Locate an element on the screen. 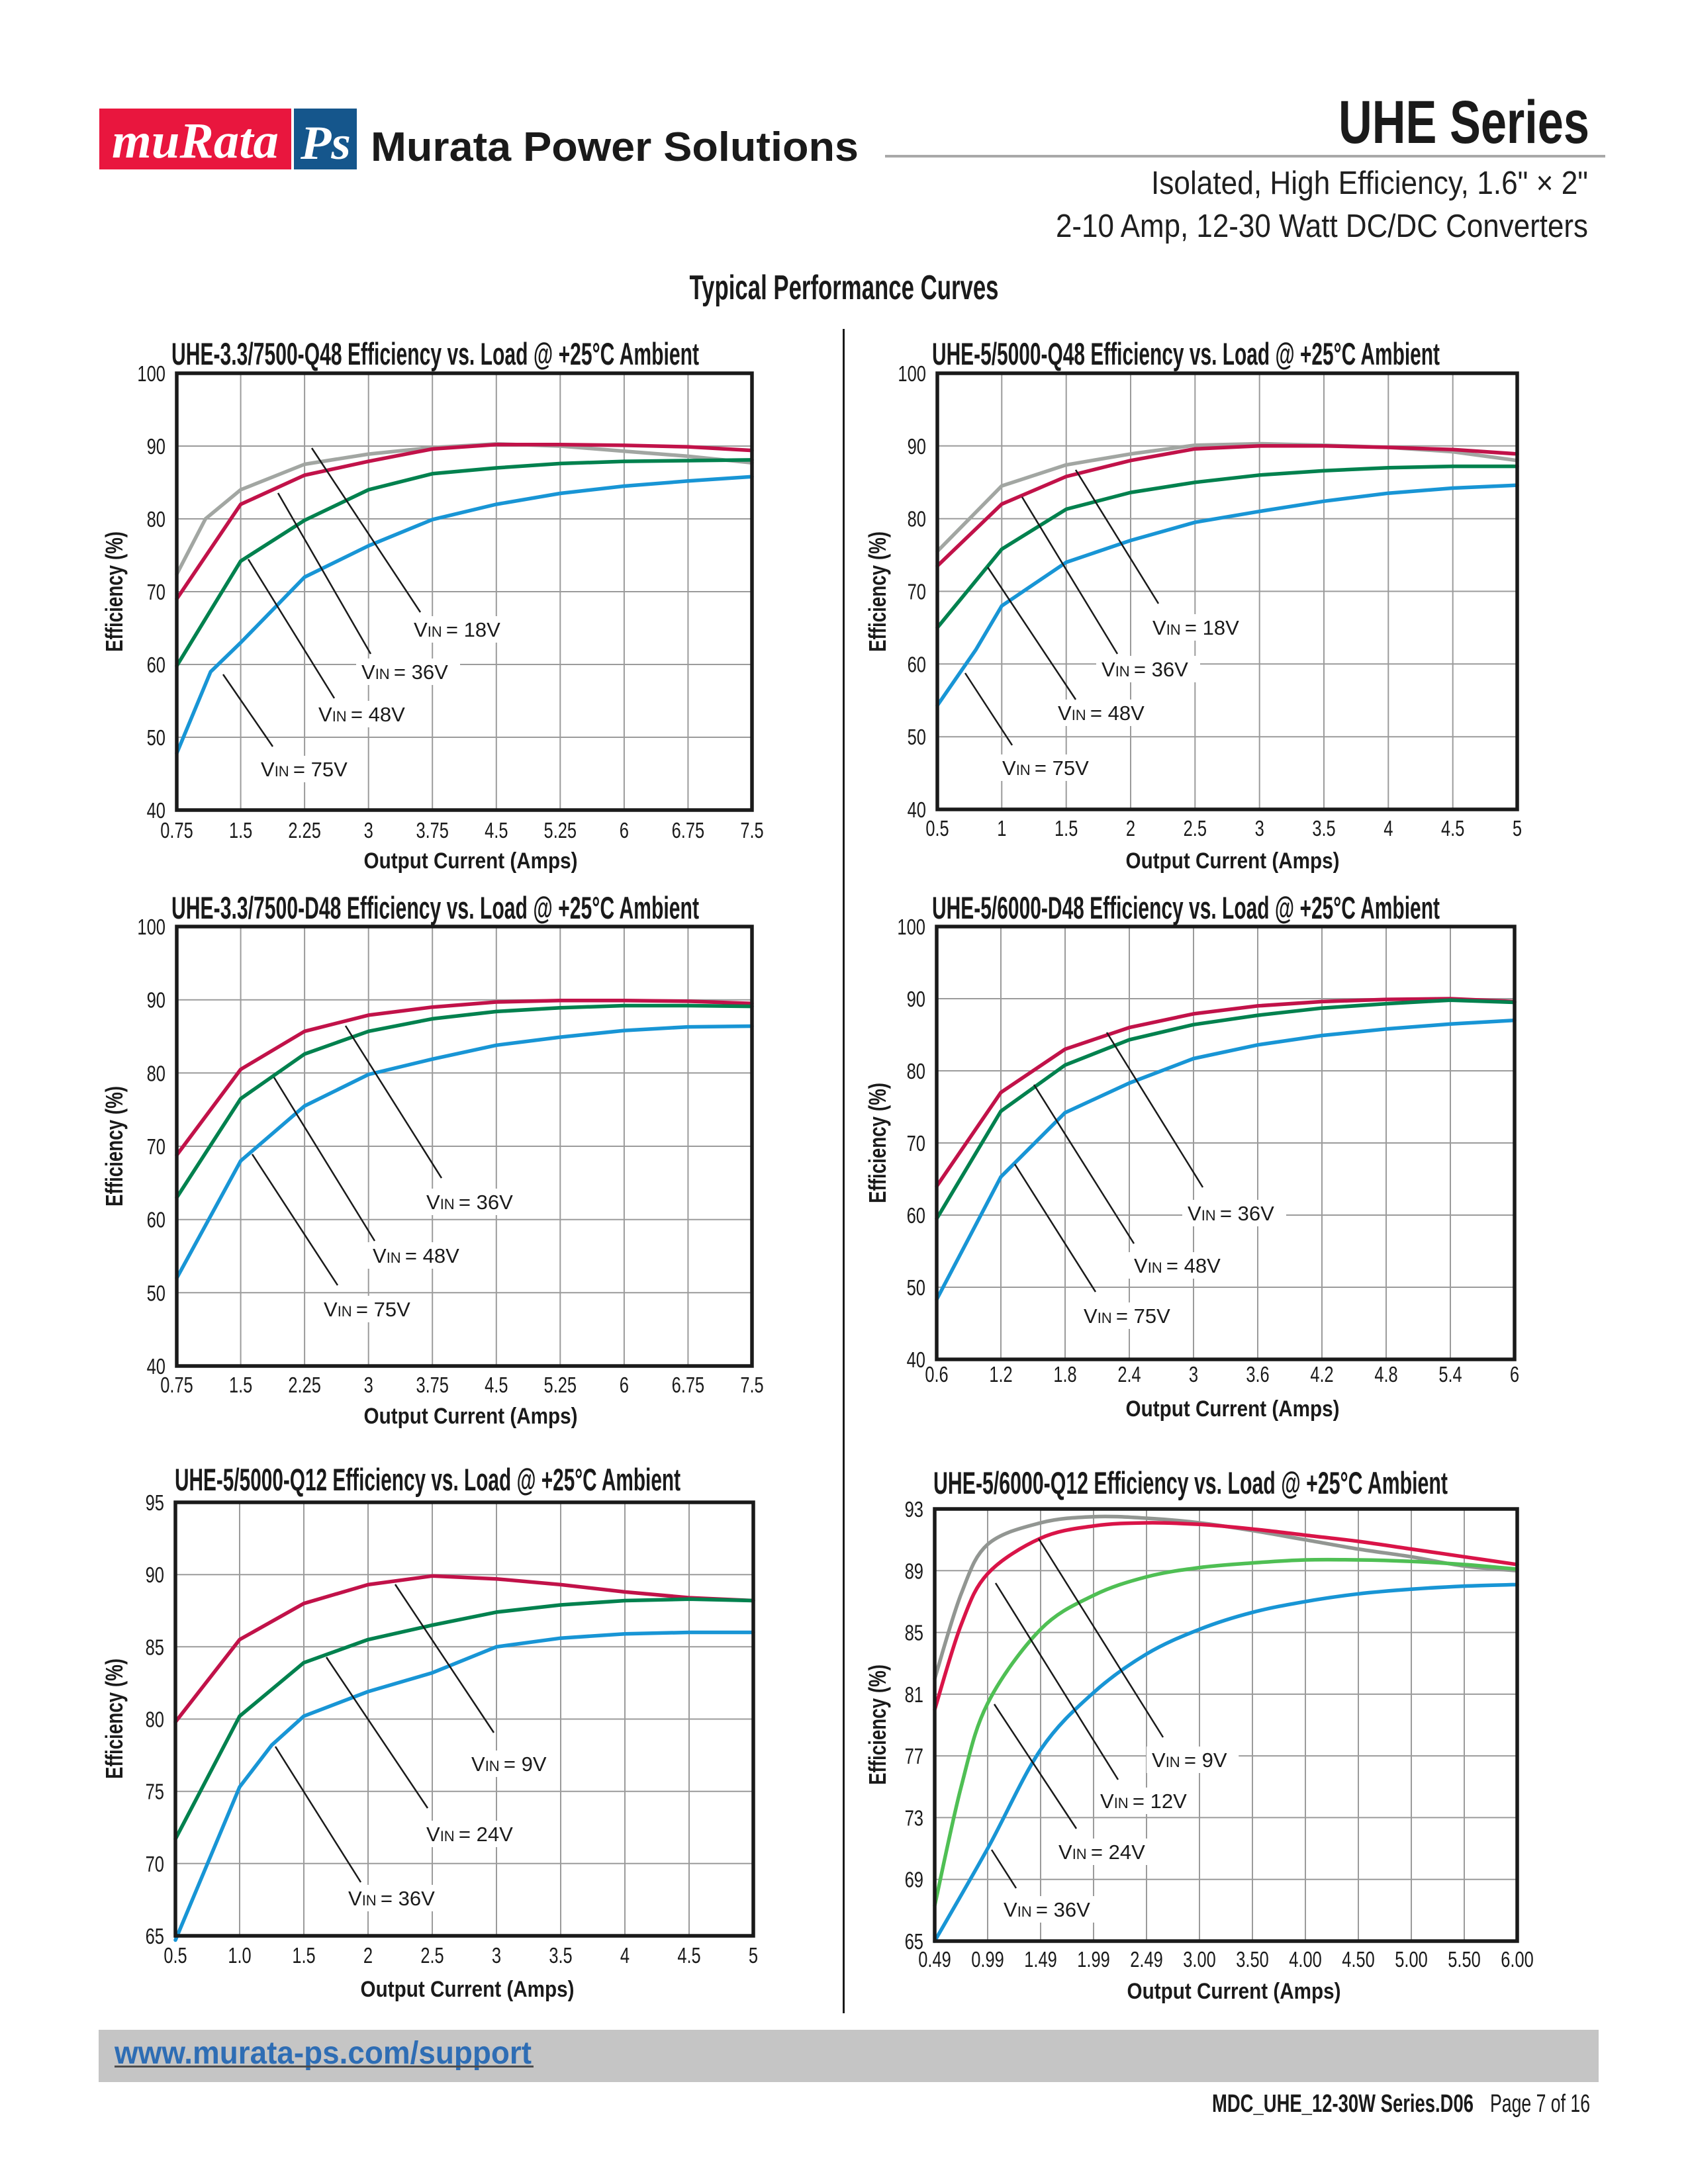 This screenshot has height=2184, width=1688. svg-text: 95 is located at coordinates (155, 1502).